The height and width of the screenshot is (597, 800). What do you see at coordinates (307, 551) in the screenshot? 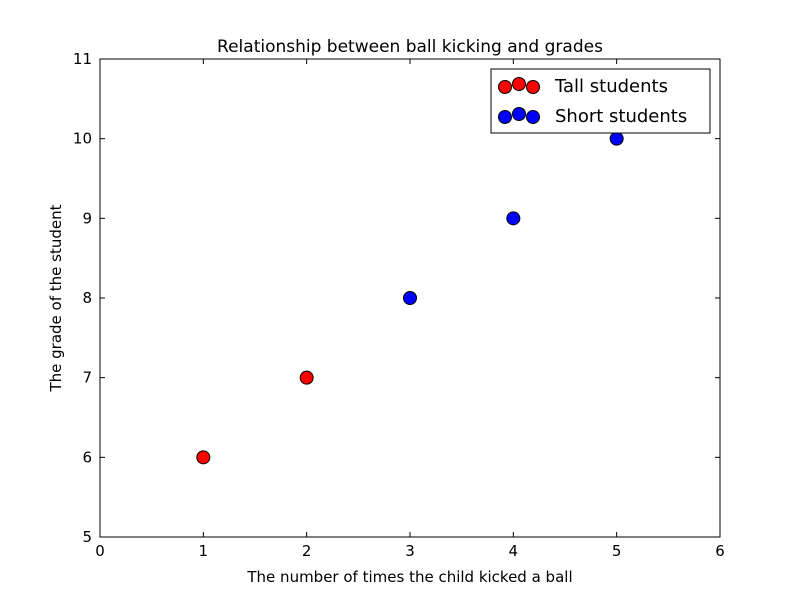
I see `x-tick-label: 2` at bounding box center [307, 551].